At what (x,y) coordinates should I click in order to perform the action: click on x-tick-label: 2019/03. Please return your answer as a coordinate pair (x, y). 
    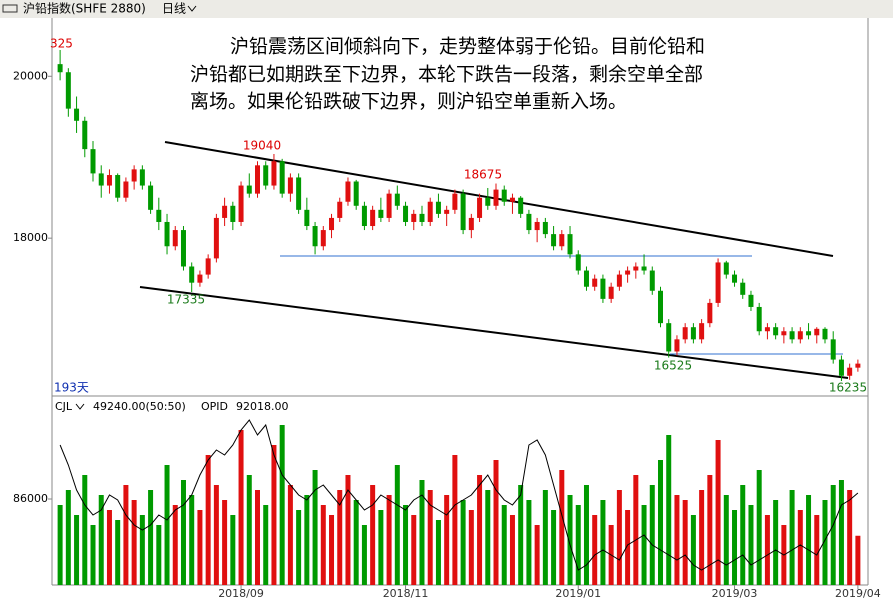
    Looking at the image, I should click on (735, 593).